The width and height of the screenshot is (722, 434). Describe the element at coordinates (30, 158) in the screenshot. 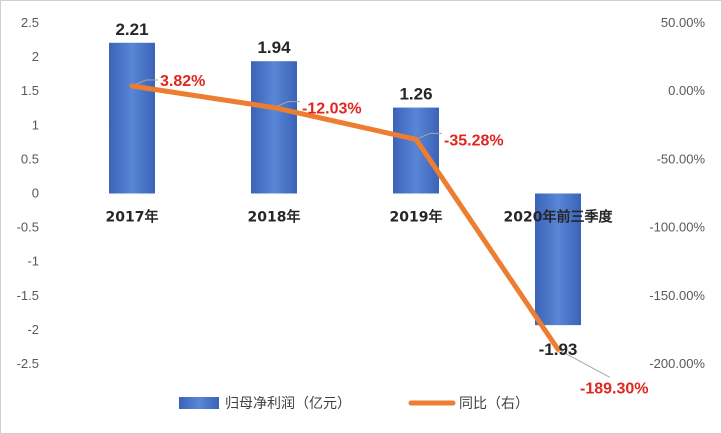

I see `left-tick-label: 0.5` at that location.